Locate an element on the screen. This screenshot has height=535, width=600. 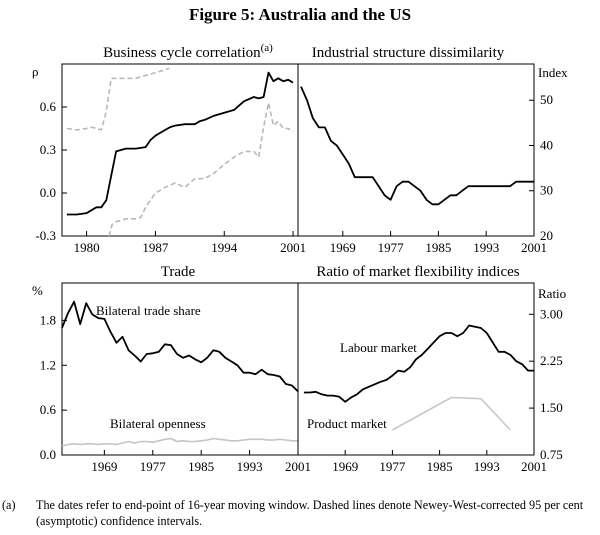
panel-title-industrial-structure: Industrial structure dissimilarity is located at coordinates (408, 53).